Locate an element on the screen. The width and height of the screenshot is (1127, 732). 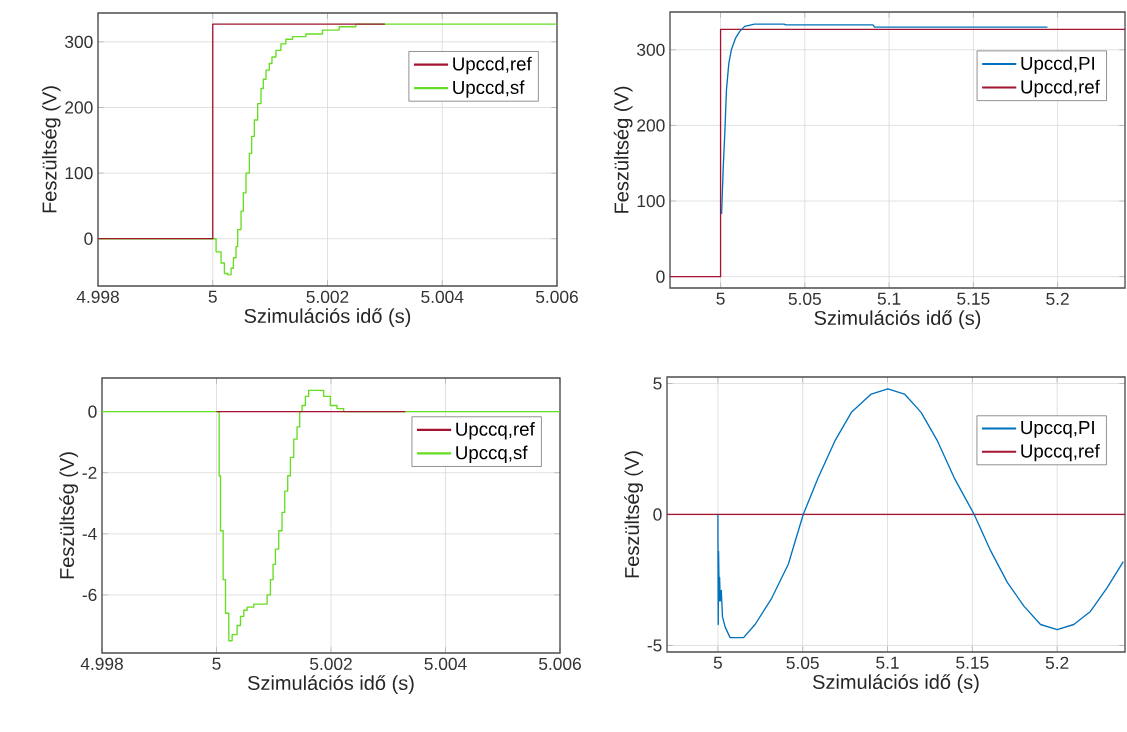
y-tick-label: -5 is located at coordinates (654, 645).